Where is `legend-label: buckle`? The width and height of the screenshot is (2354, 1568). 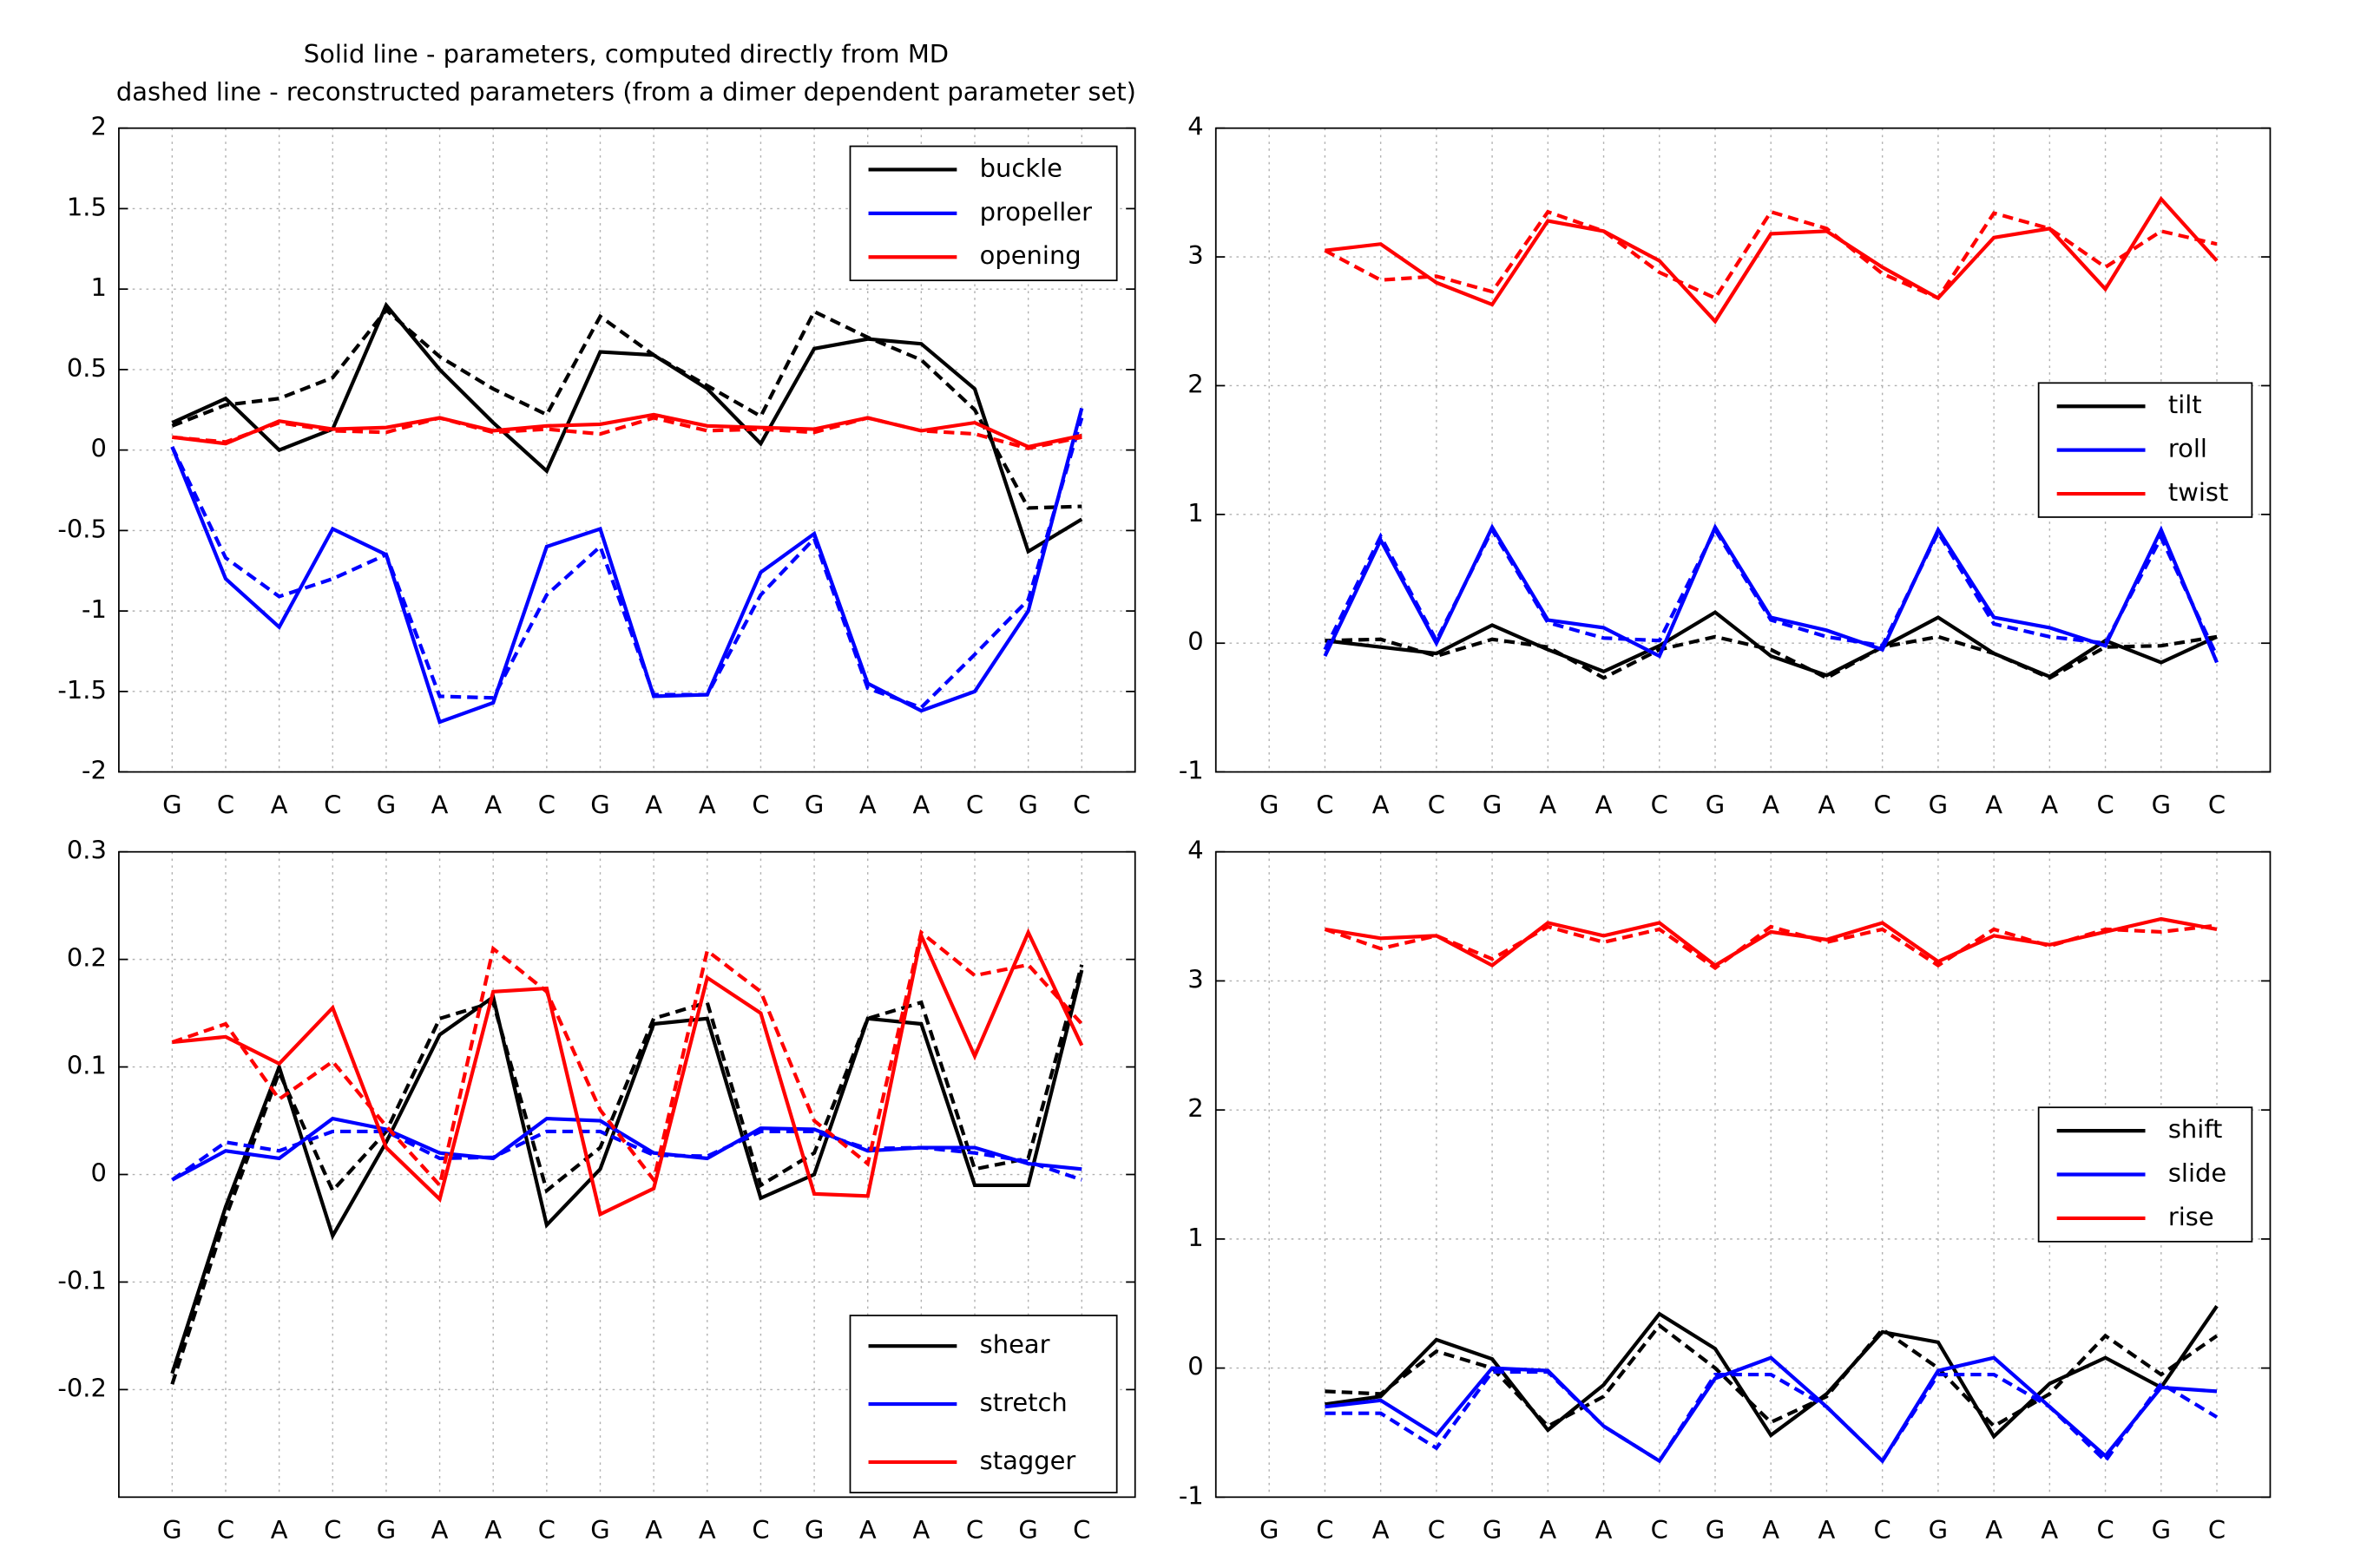
legend-label: buckle is located at coordinates (1021, 168).